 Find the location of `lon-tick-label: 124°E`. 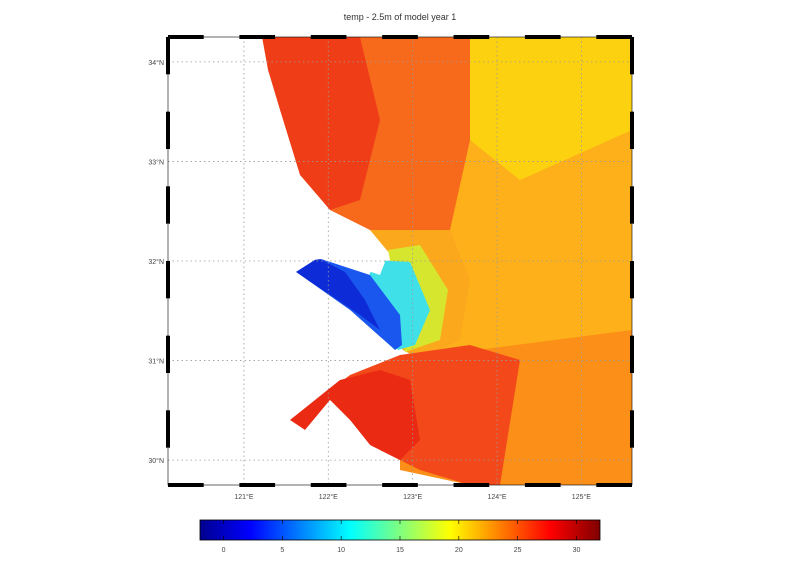

lon-tick-label: 124°E is located at coordinates (496, 497).